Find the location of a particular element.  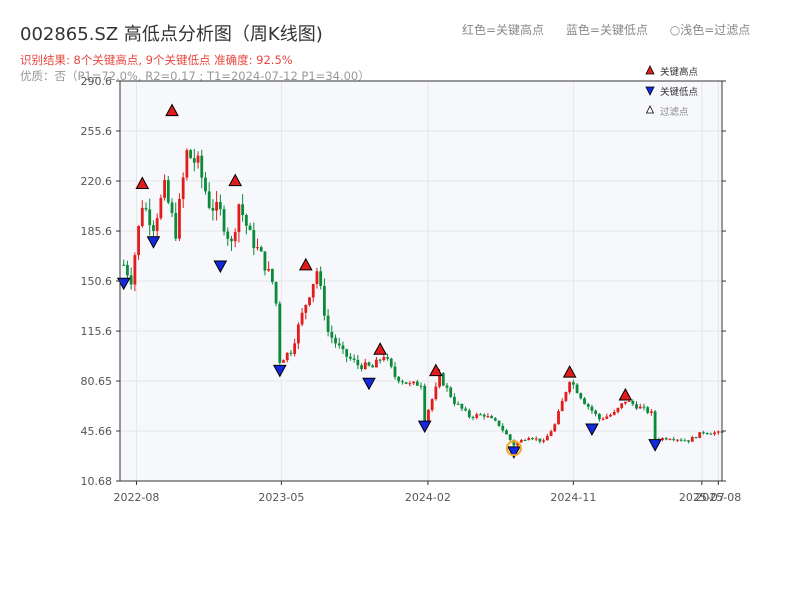

x-tick-label: 2023-05 is located at coordinates (281, 497).